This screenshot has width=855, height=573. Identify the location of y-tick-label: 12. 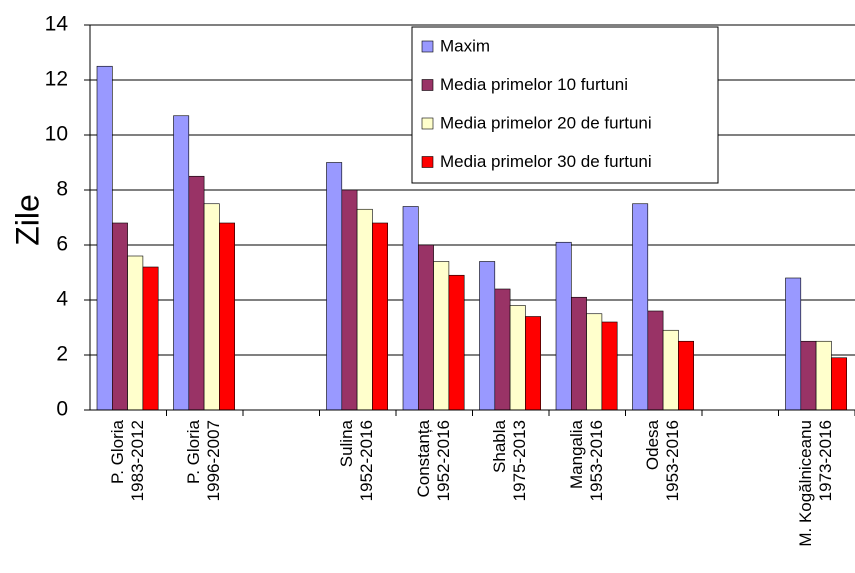
(56, 79).